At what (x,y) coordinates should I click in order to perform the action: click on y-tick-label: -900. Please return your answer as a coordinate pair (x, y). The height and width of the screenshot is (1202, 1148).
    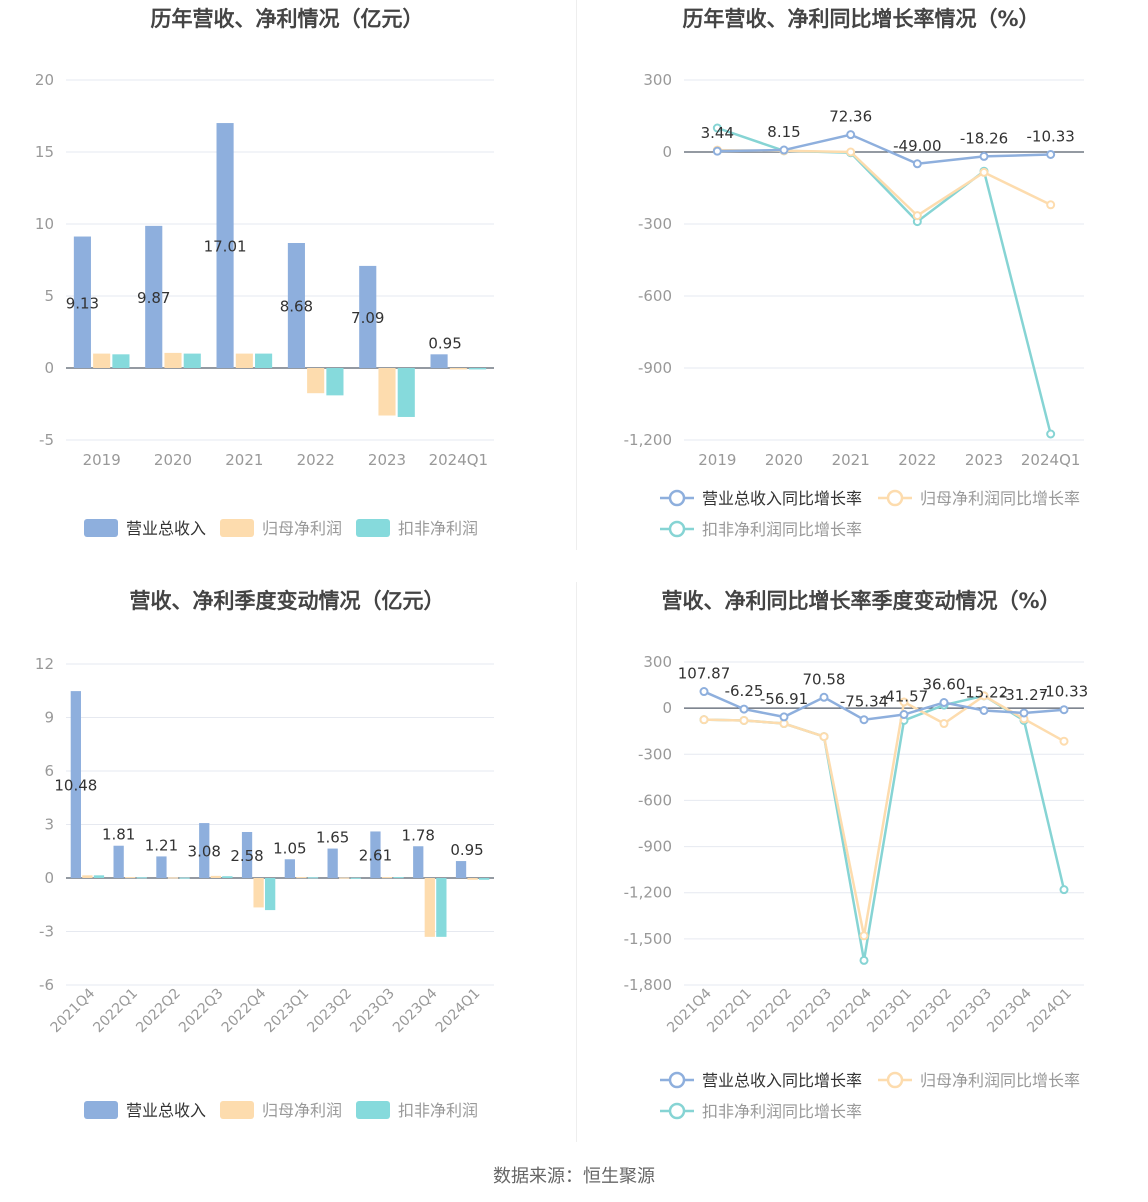
    Looking at the image, I should click on (655, 847).